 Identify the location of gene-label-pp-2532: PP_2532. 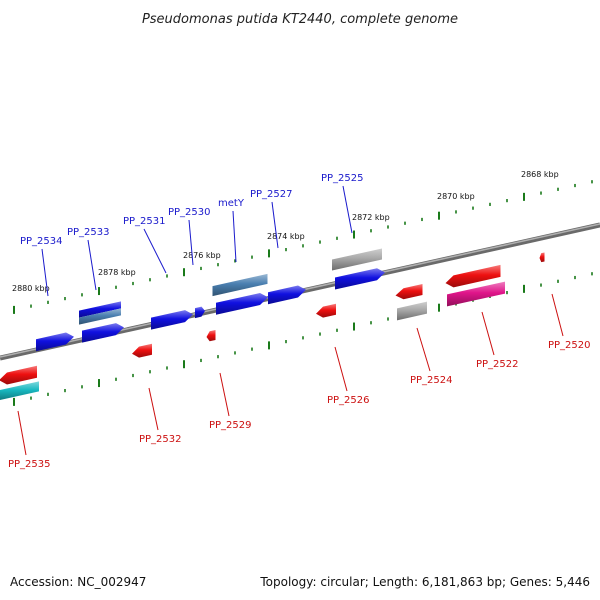
(160, 439).